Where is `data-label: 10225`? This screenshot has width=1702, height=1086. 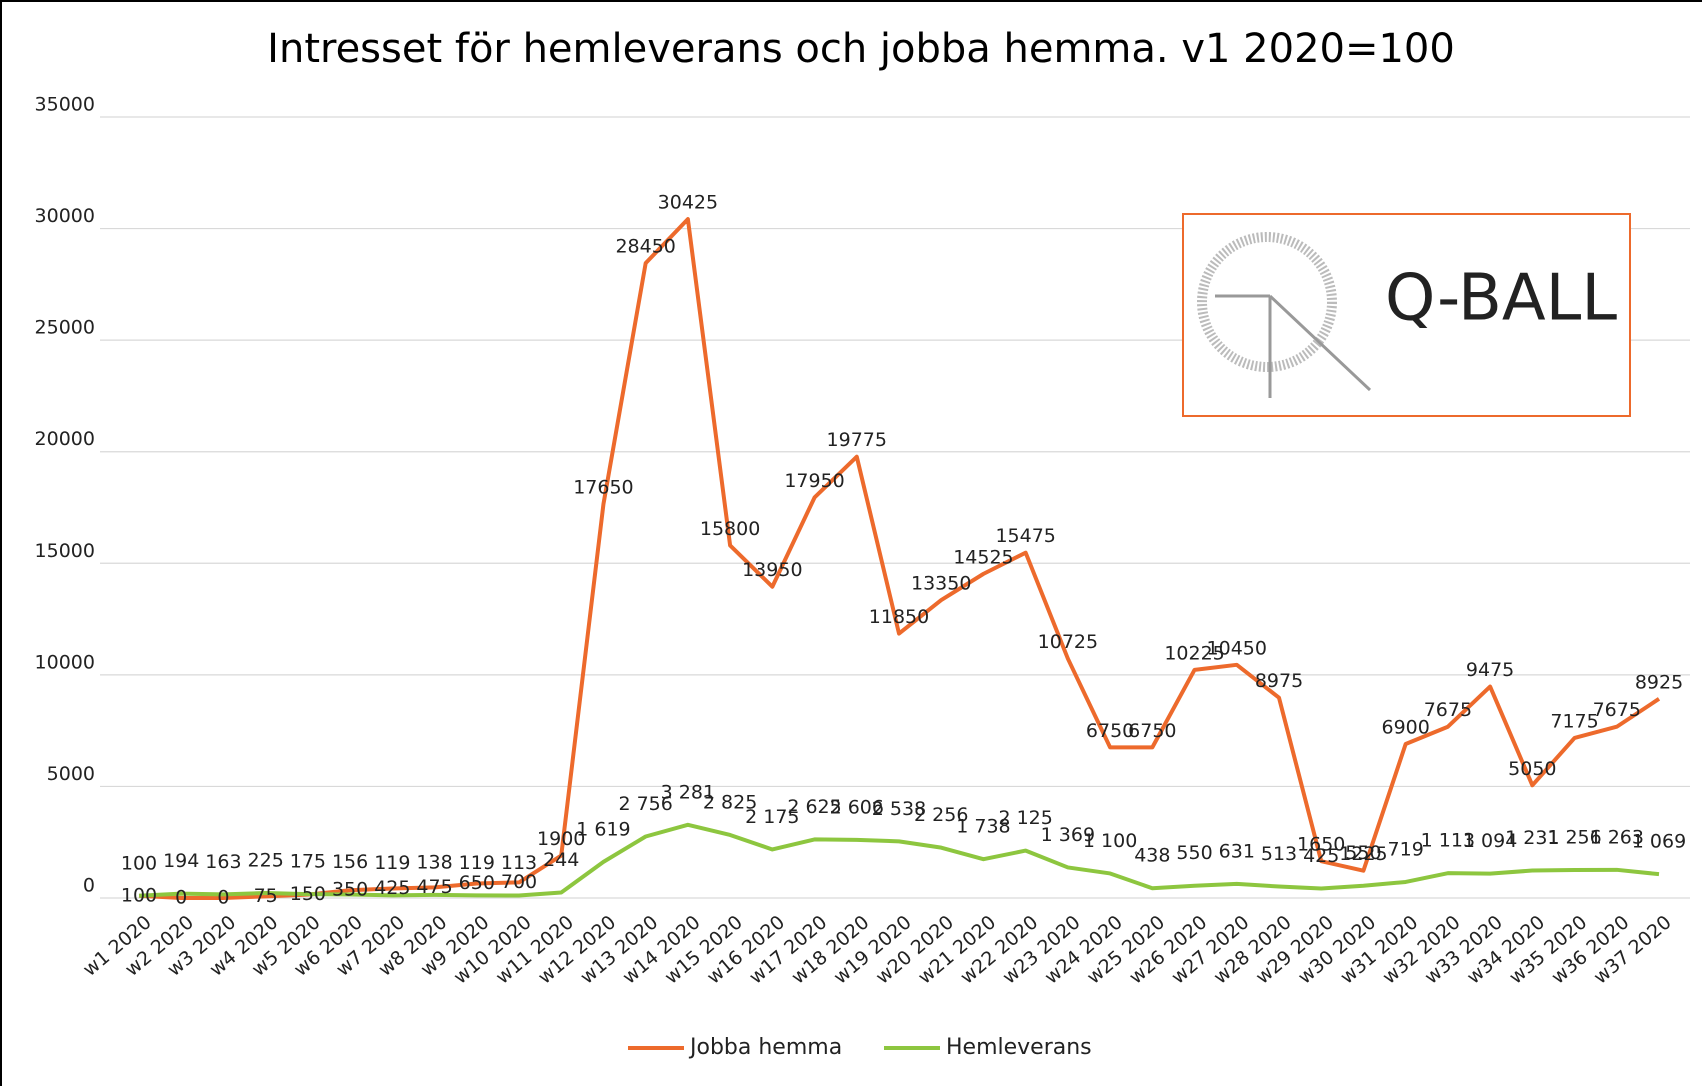
data-label: 10225 is located at coordinates (1194, 653).